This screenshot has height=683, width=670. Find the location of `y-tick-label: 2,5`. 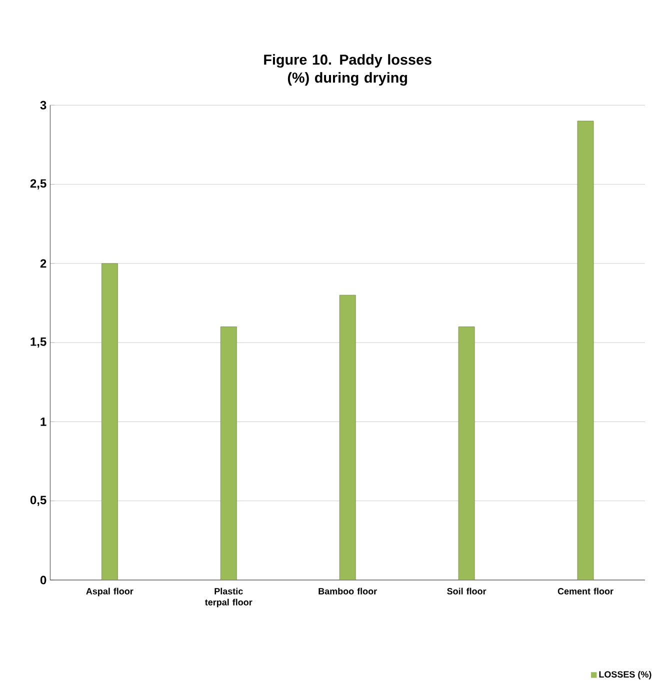

y-tick-label: 2,5 is located at coordinates (38, 184).